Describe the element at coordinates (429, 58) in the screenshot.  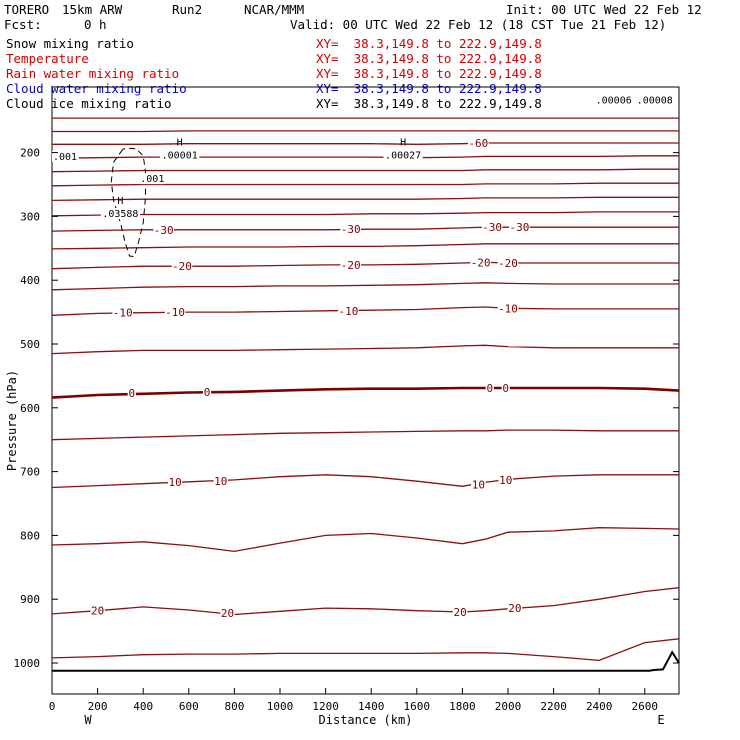
I see `field-temperature-xy: XY= 38.3,149.8 to 222.9,149.8` at that location.